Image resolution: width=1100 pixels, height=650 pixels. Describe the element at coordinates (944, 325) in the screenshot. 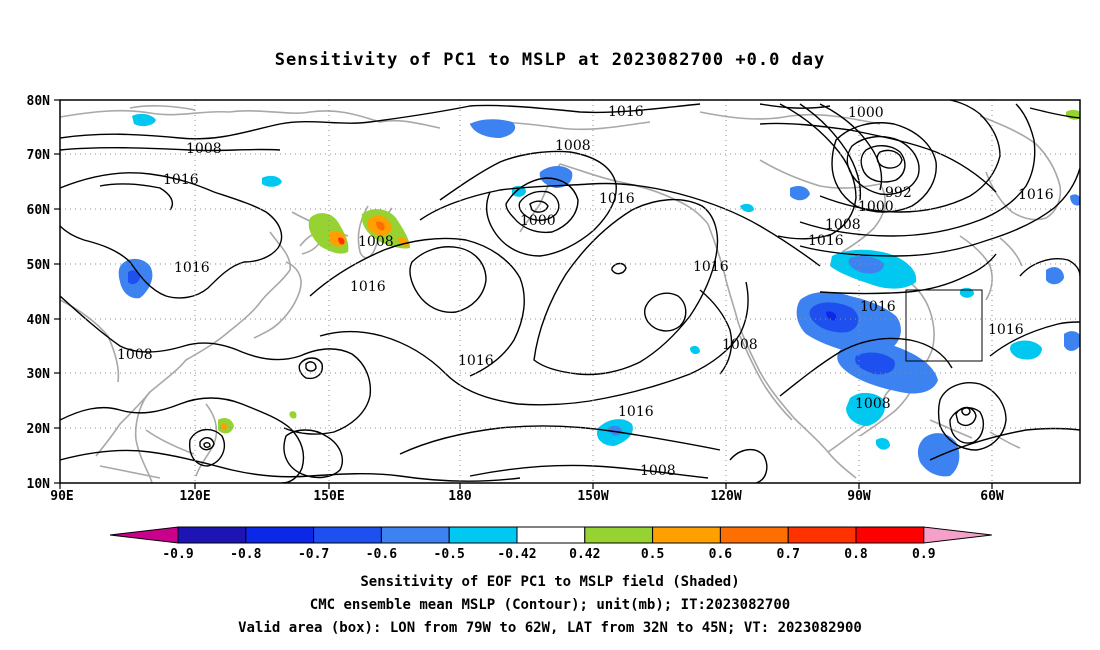

I see `valid-area-box` at that location.